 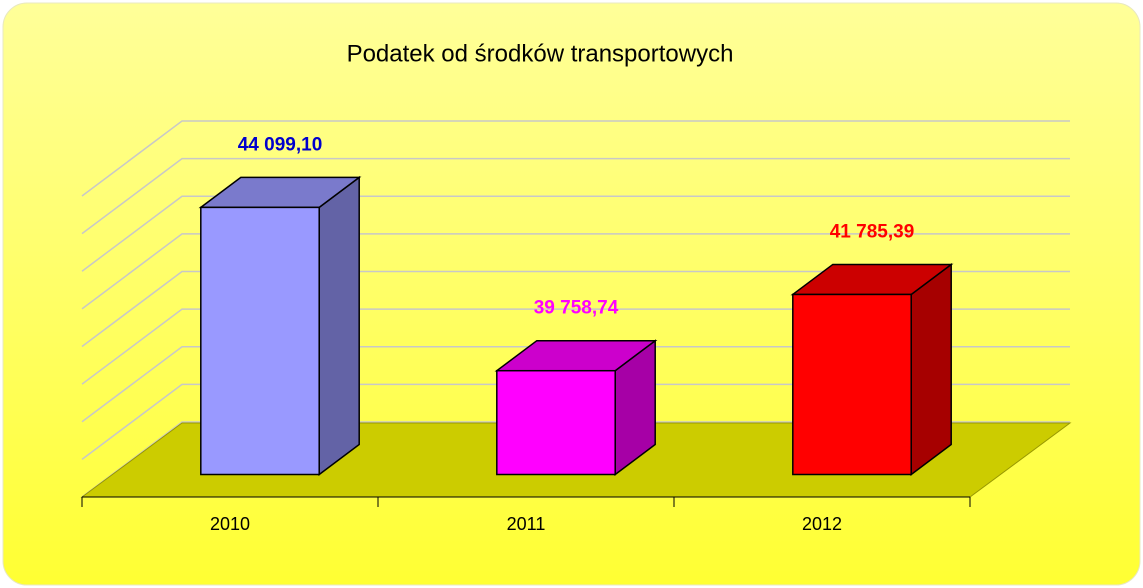 What do you see at coordinates (230, 524) in the screenshot?
I see `x-tick-label: 2010` at bounding box center [230, 524].